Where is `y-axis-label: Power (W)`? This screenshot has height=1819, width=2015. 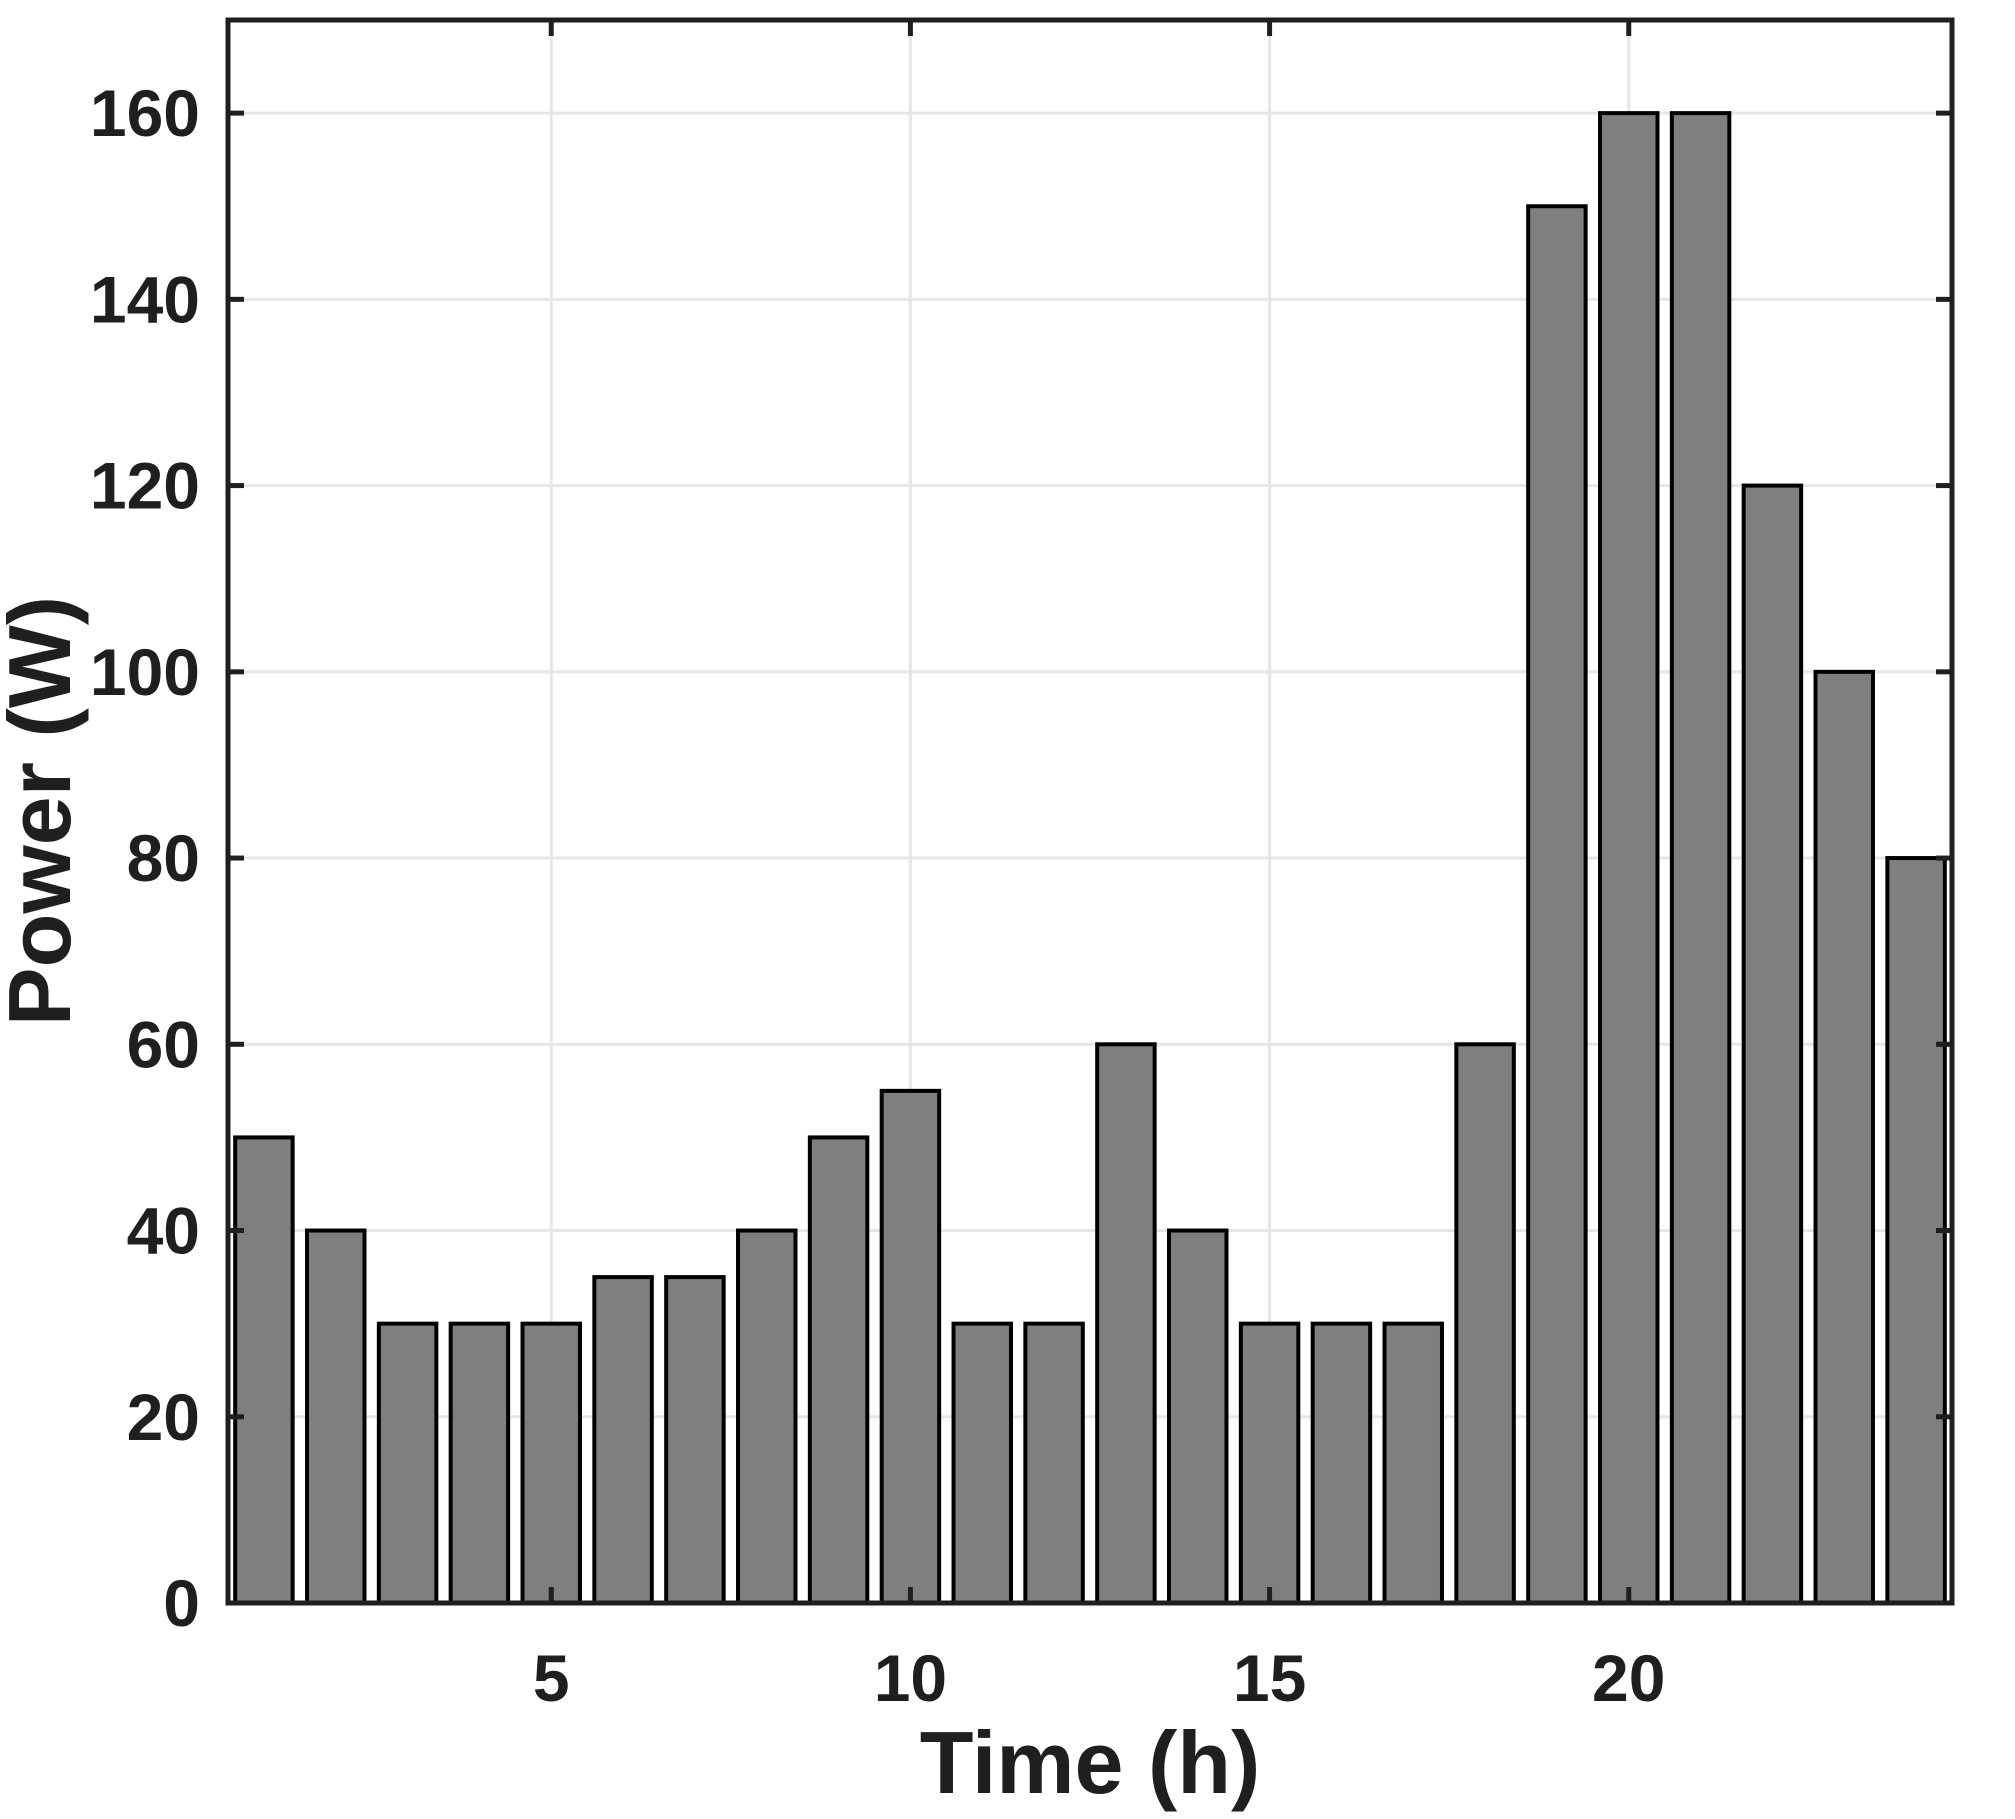
y-axis-label: Power (W) is located at coordinates (44, 811).